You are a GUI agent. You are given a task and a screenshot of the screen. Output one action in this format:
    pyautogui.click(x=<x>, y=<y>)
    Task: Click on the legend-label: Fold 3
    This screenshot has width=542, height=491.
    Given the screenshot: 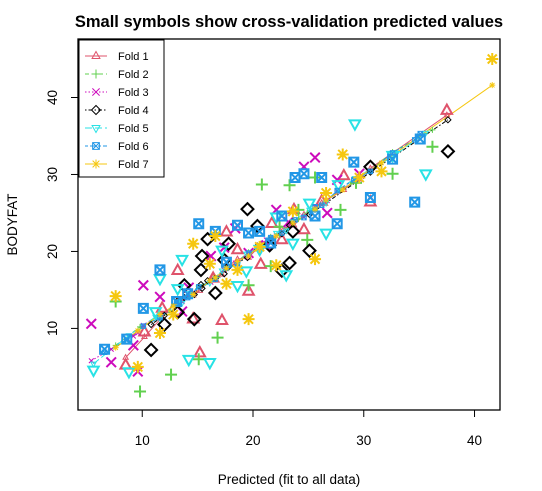 What is the action you would take?
    pyautogui.click(x=133, y=93)
    